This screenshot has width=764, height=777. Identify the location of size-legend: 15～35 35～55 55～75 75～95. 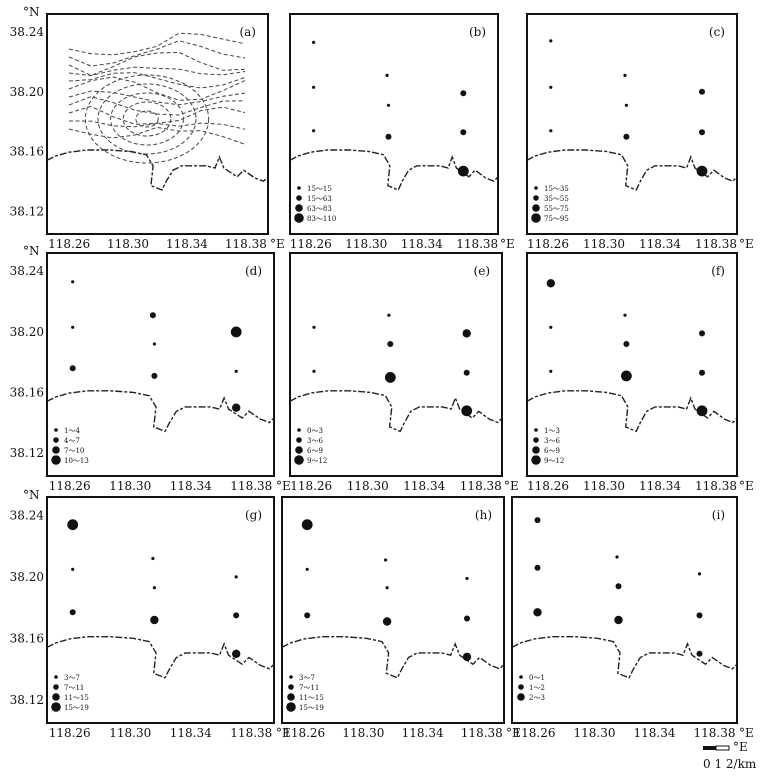
(550, 204).